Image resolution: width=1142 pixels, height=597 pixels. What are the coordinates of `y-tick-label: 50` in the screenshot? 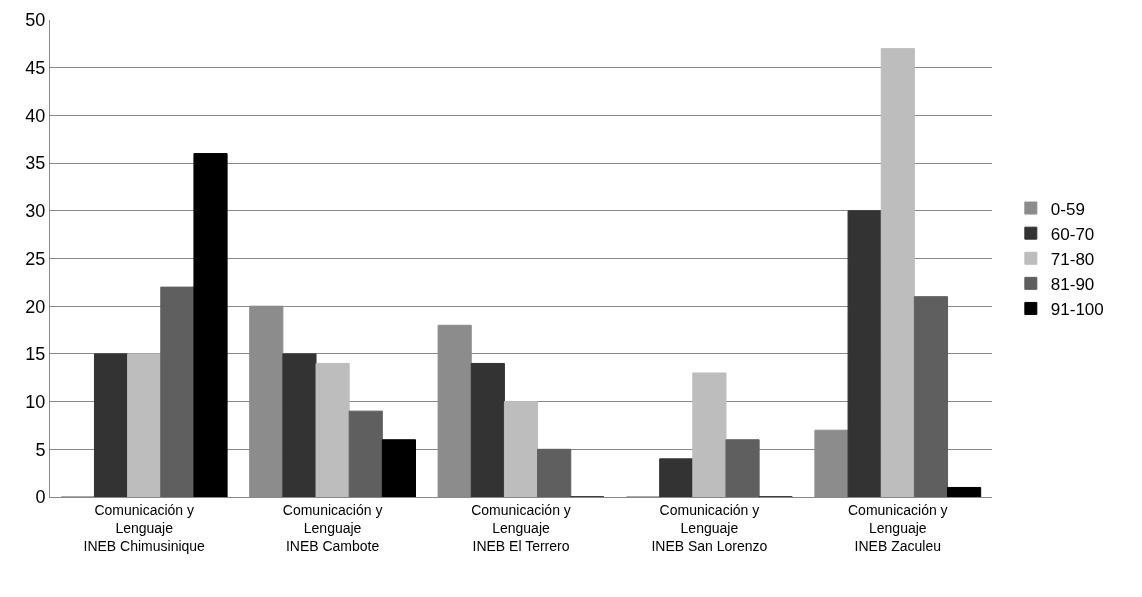 It's located at (35, 20).